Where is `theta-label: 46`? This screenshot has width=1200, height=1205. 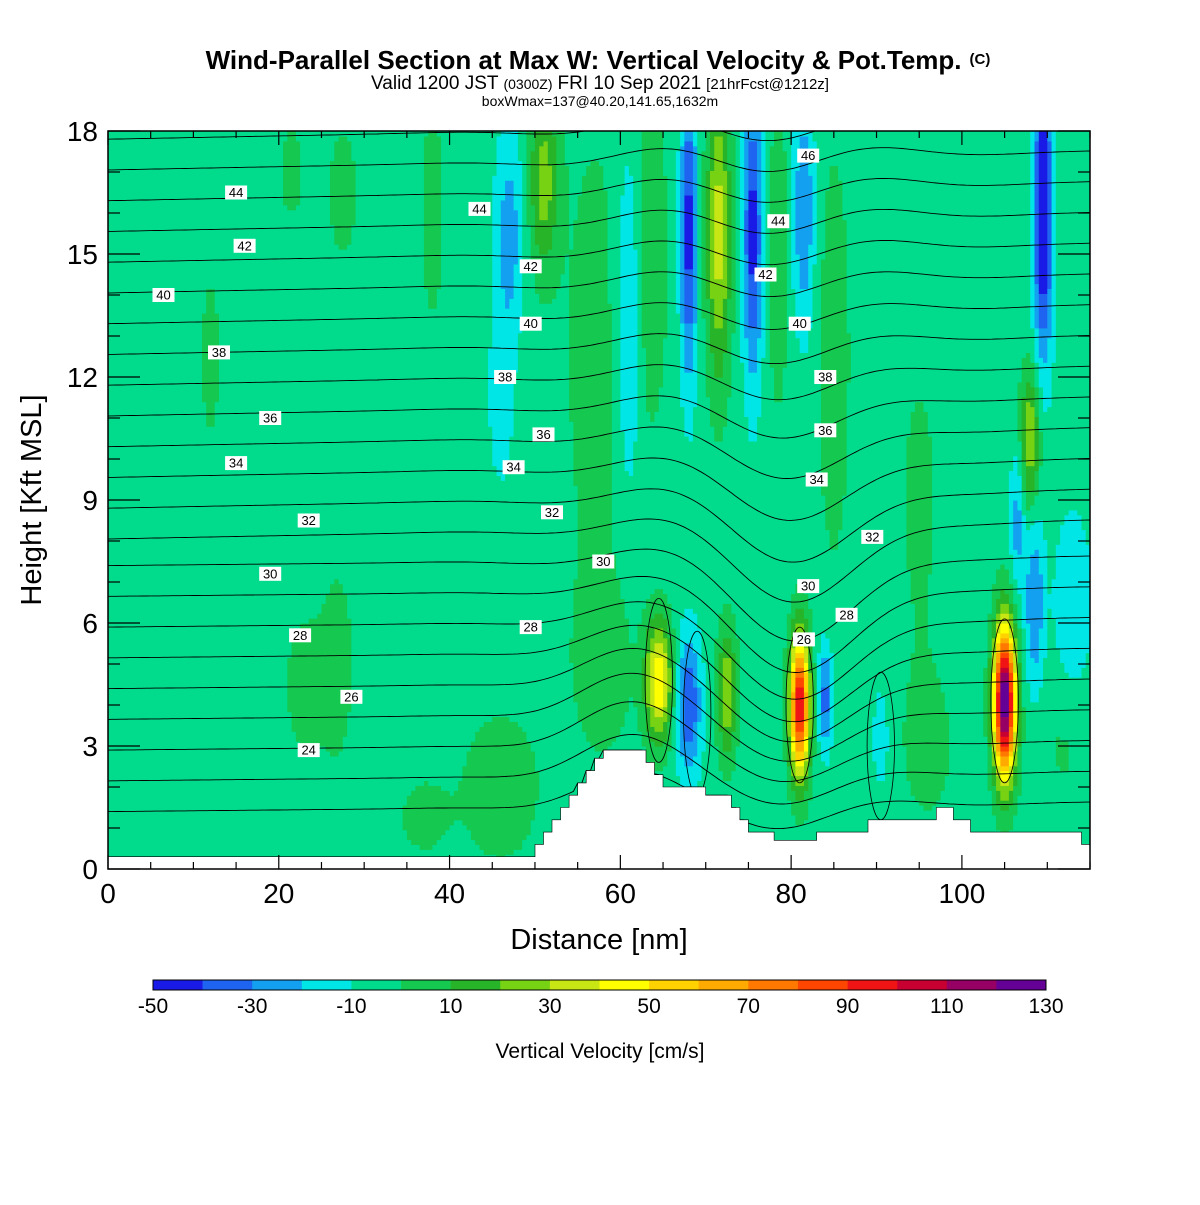
theta-label: 46 is located at coordinates (808, 155).